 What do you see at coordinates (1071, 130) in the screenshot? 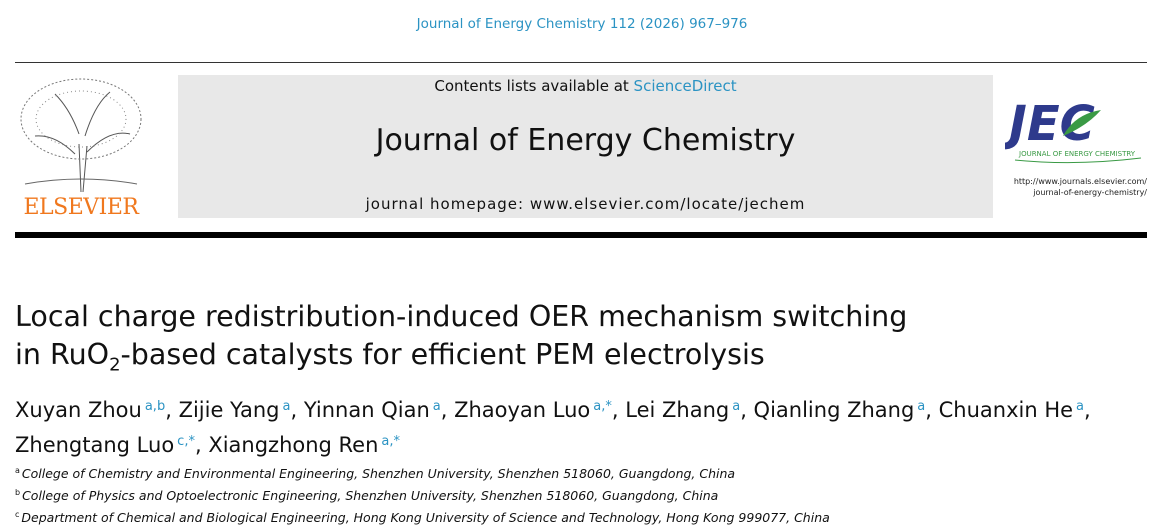
I see `jec-logo-icon: JEC JOURNAL OF ENERGY CHEMISTRY` at bounding box center [1071, 130].